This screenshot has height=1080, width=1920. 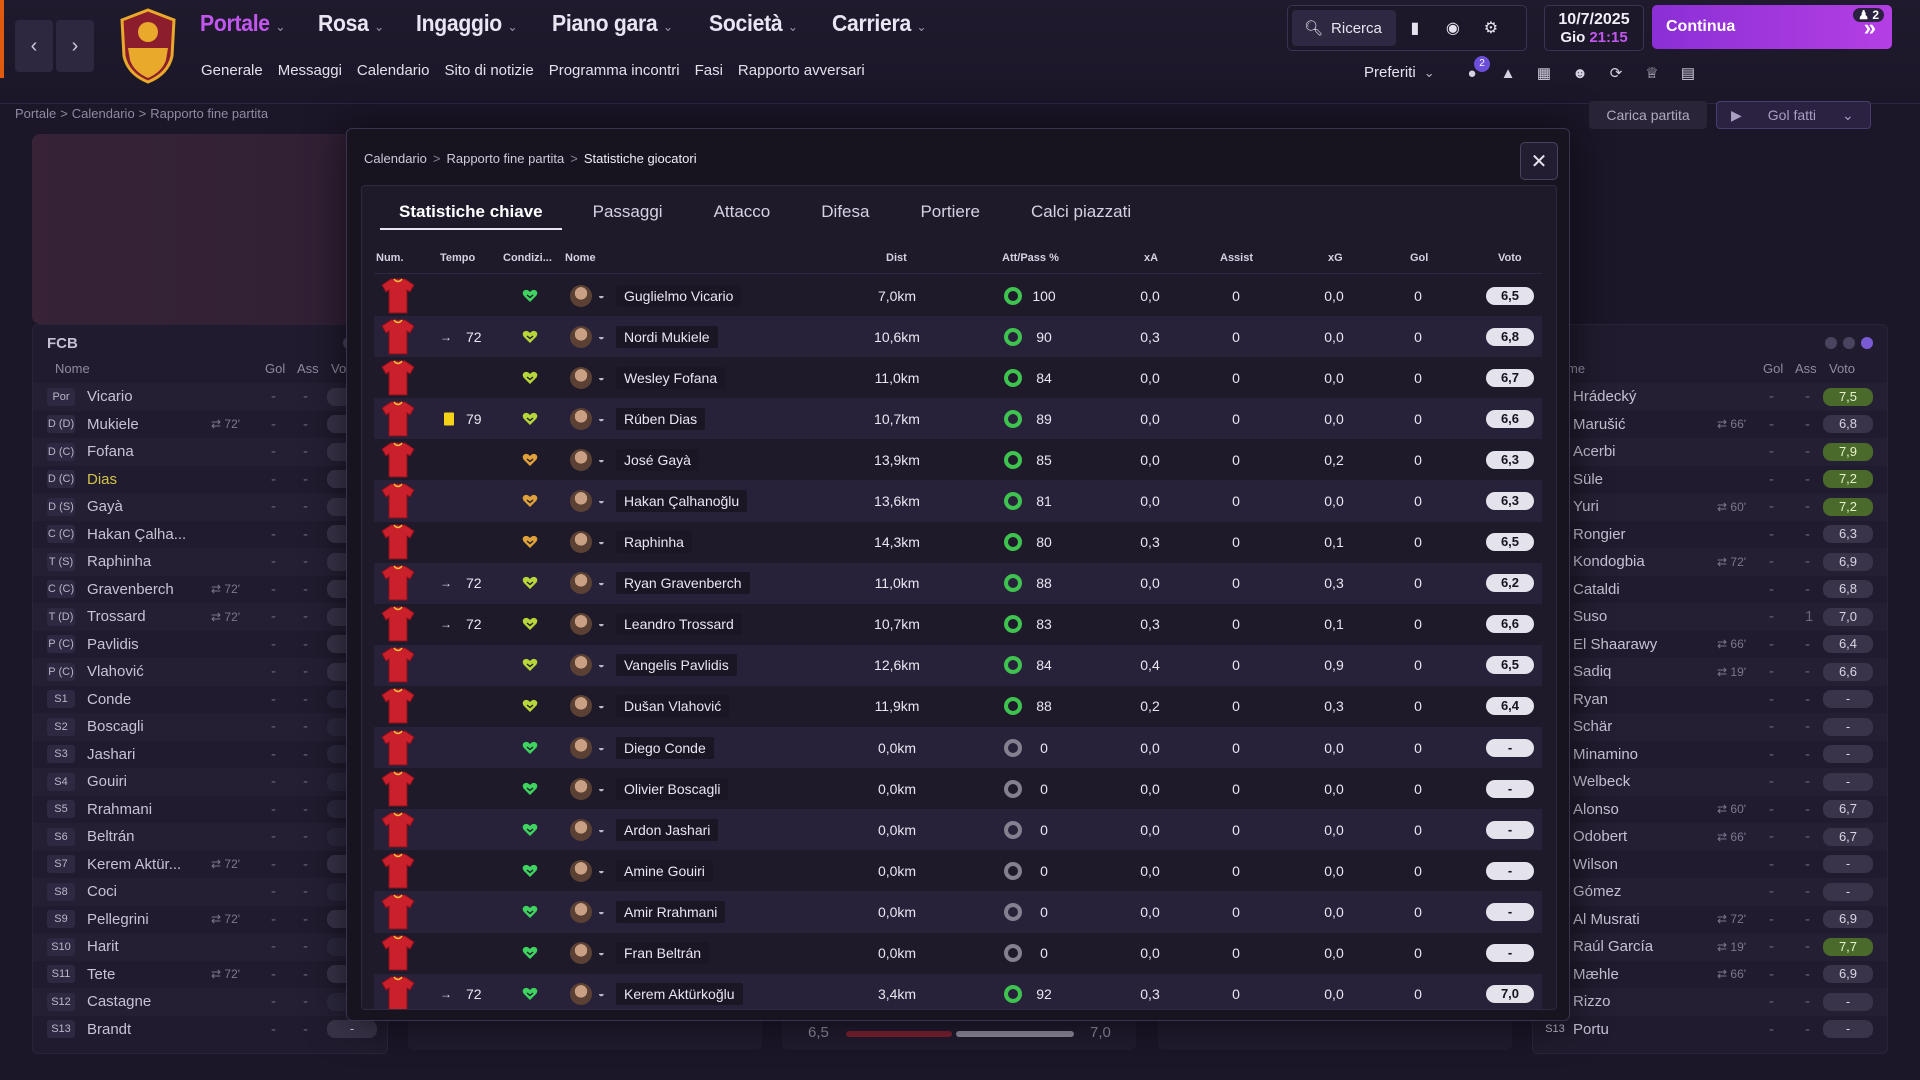 What do you see at coordinates (1710, 755) in the screenshot?
I see `list-item: 3Minamino---` at bounding box center [1710, 755].